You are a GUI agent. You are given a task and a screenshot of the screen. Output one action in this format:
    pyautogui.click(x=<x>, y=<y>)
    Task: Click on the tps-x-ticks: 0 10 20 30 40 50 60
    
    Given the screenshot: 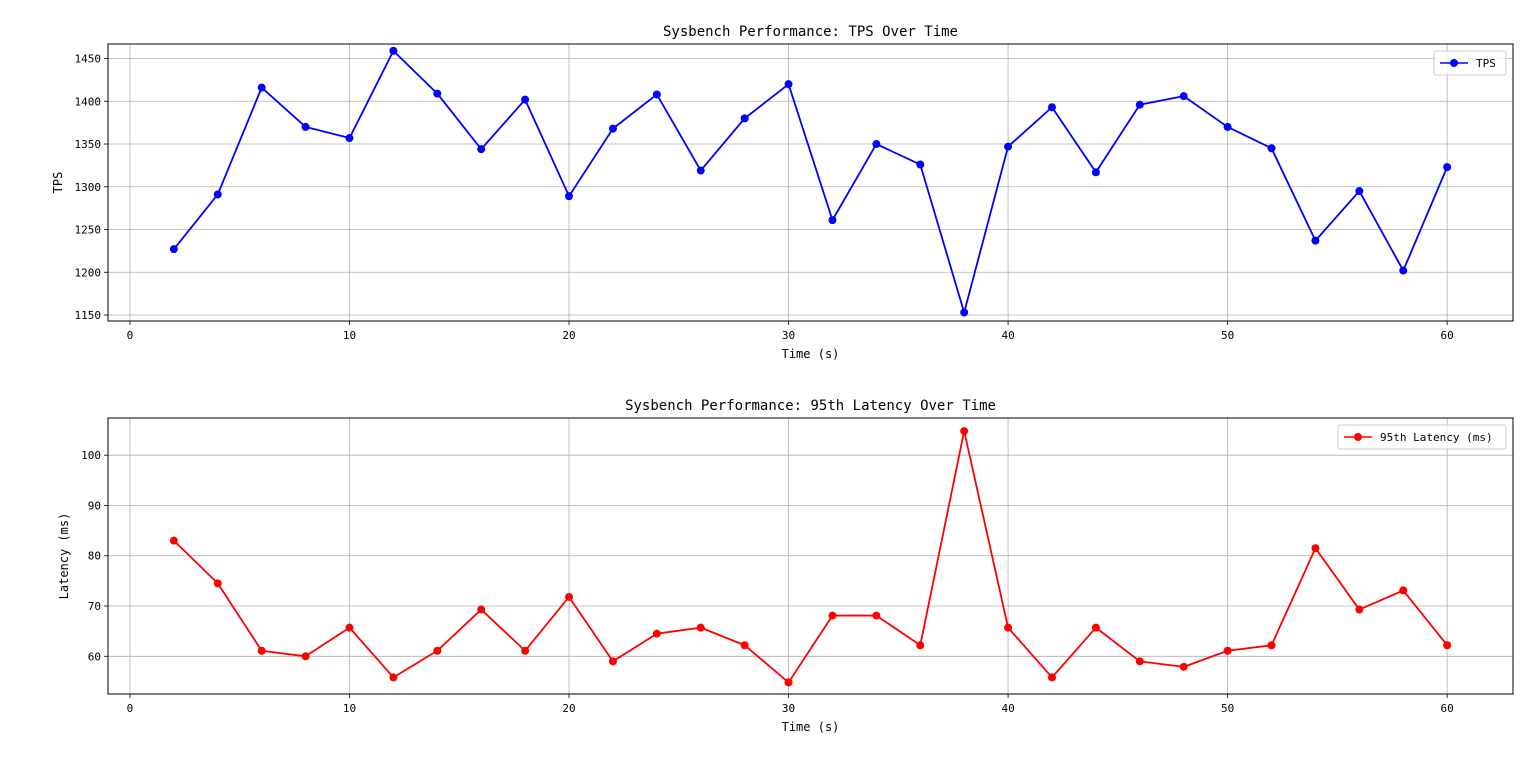 What is the action you would take?
    pyautogui.click(x=790, y=331)
    